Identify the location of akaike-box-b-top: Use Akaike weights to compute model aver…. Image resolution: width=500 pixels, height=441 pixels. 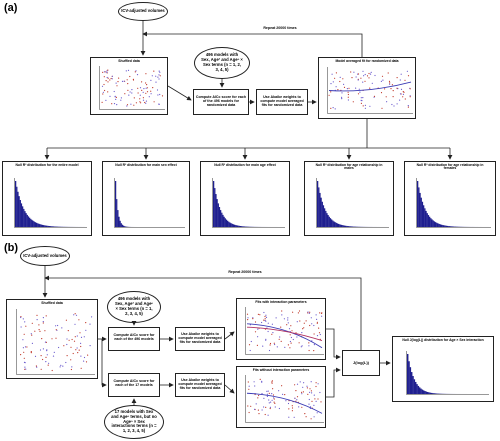
(200, 339).